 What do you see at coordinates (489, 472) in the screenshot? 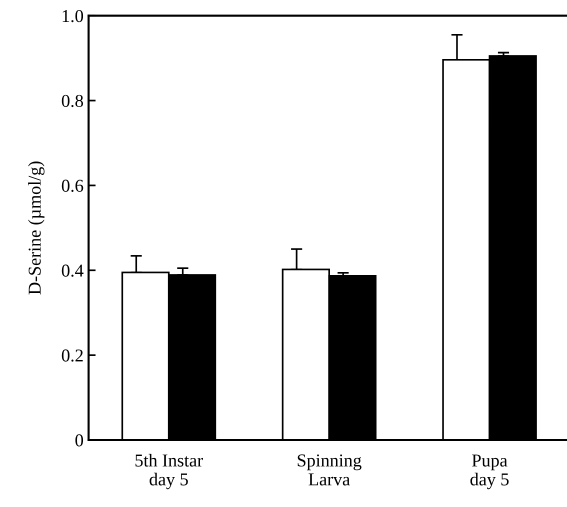
I see `x-tick-label: Pupa day 5` at bounding box center [489, 472].